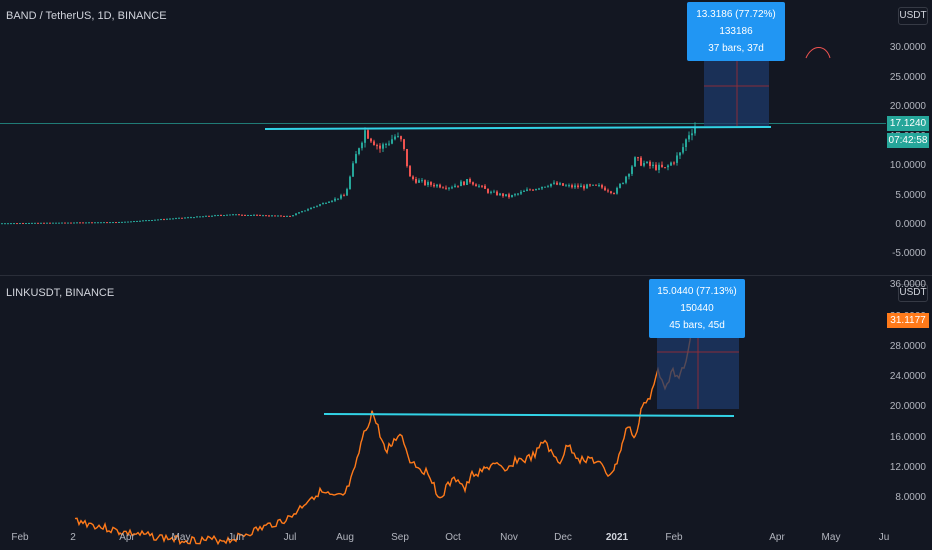 This screenshot has width=932, height=550. I want to click on bottom-price-tick-label: 8.0000, so click(910, 497).